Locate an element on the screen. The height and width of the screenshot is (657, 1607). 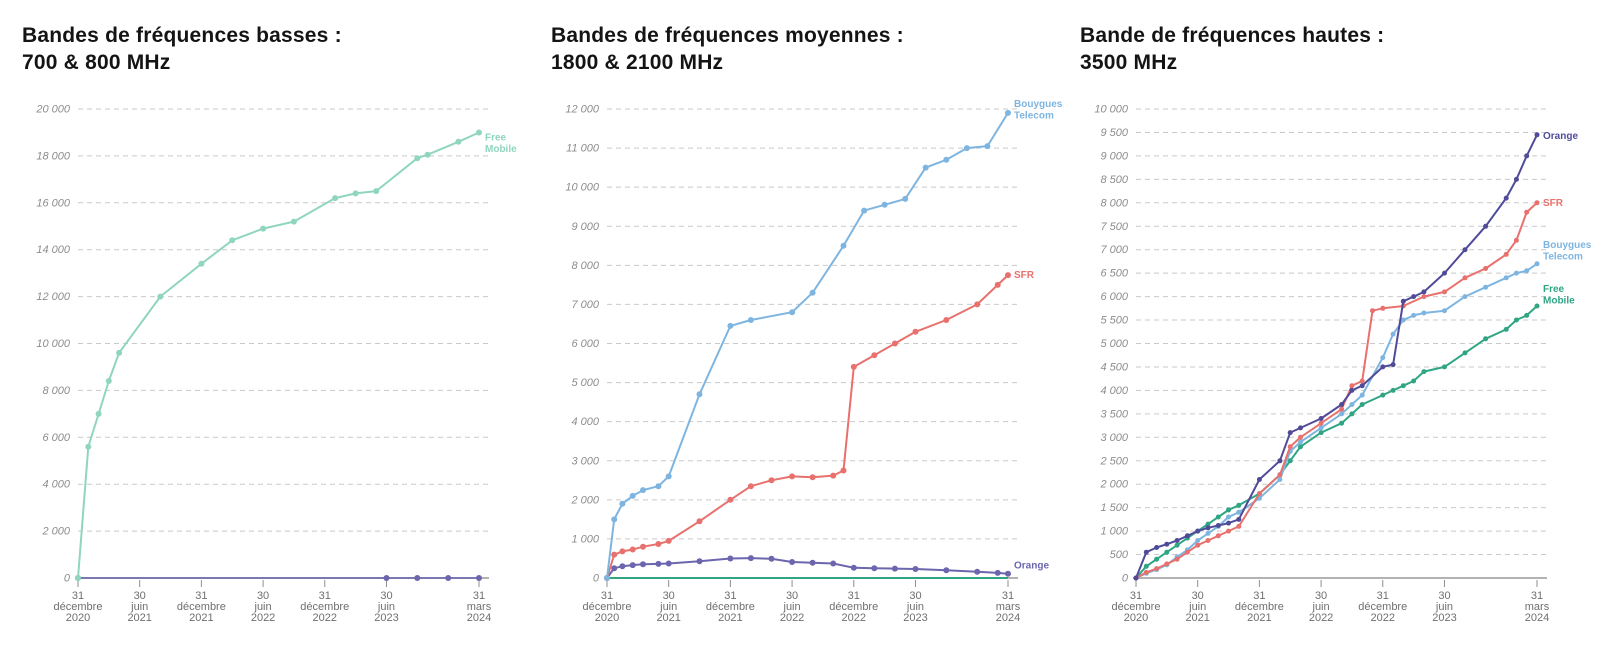
chart-title-line2: 1800 & 2100 MHz is located at coordinates (637, 63).